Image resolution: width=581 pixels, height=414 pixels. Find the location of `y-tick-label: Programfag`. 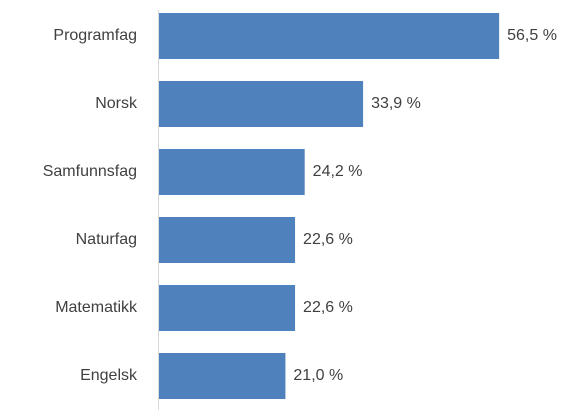

y-tick-label: Programfag is located at coordinates (95, 35).